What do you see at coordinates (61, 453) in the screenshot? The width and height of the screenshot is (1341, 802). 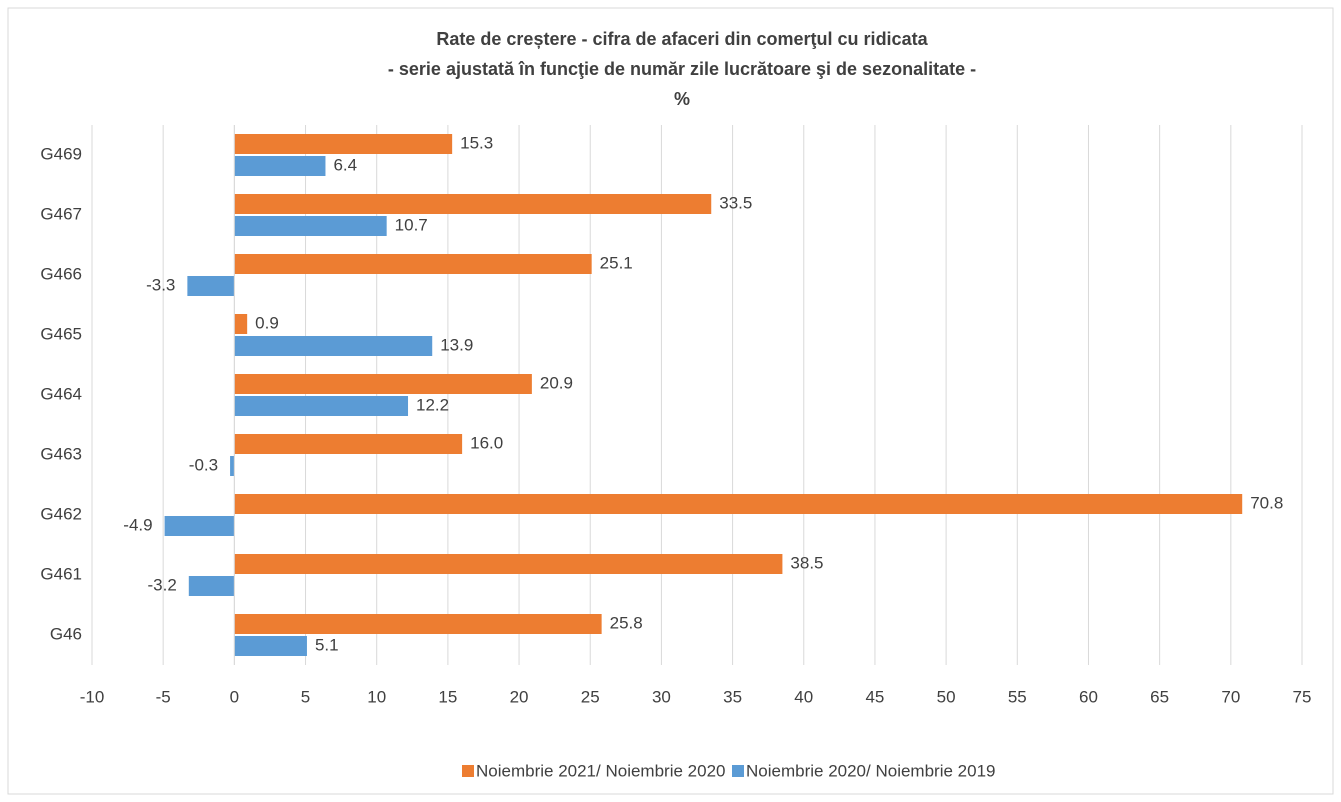 I see `y-tick-label: G463` at bounding box center [61, 453].